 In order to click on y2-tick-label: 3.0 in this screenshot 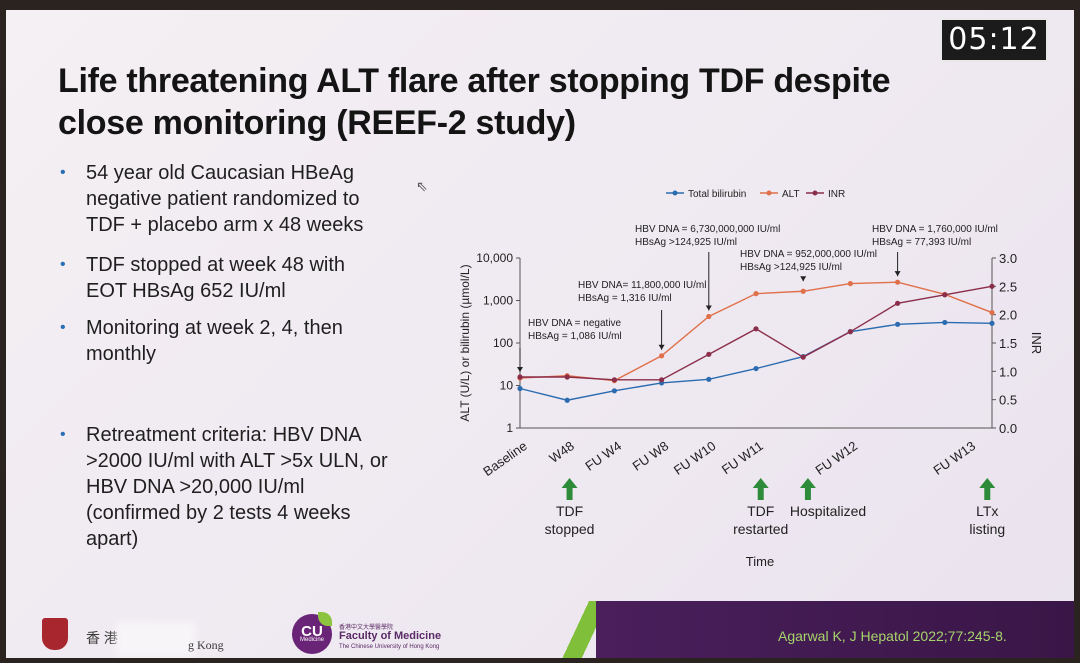, I will do `click(1008, 258)`.